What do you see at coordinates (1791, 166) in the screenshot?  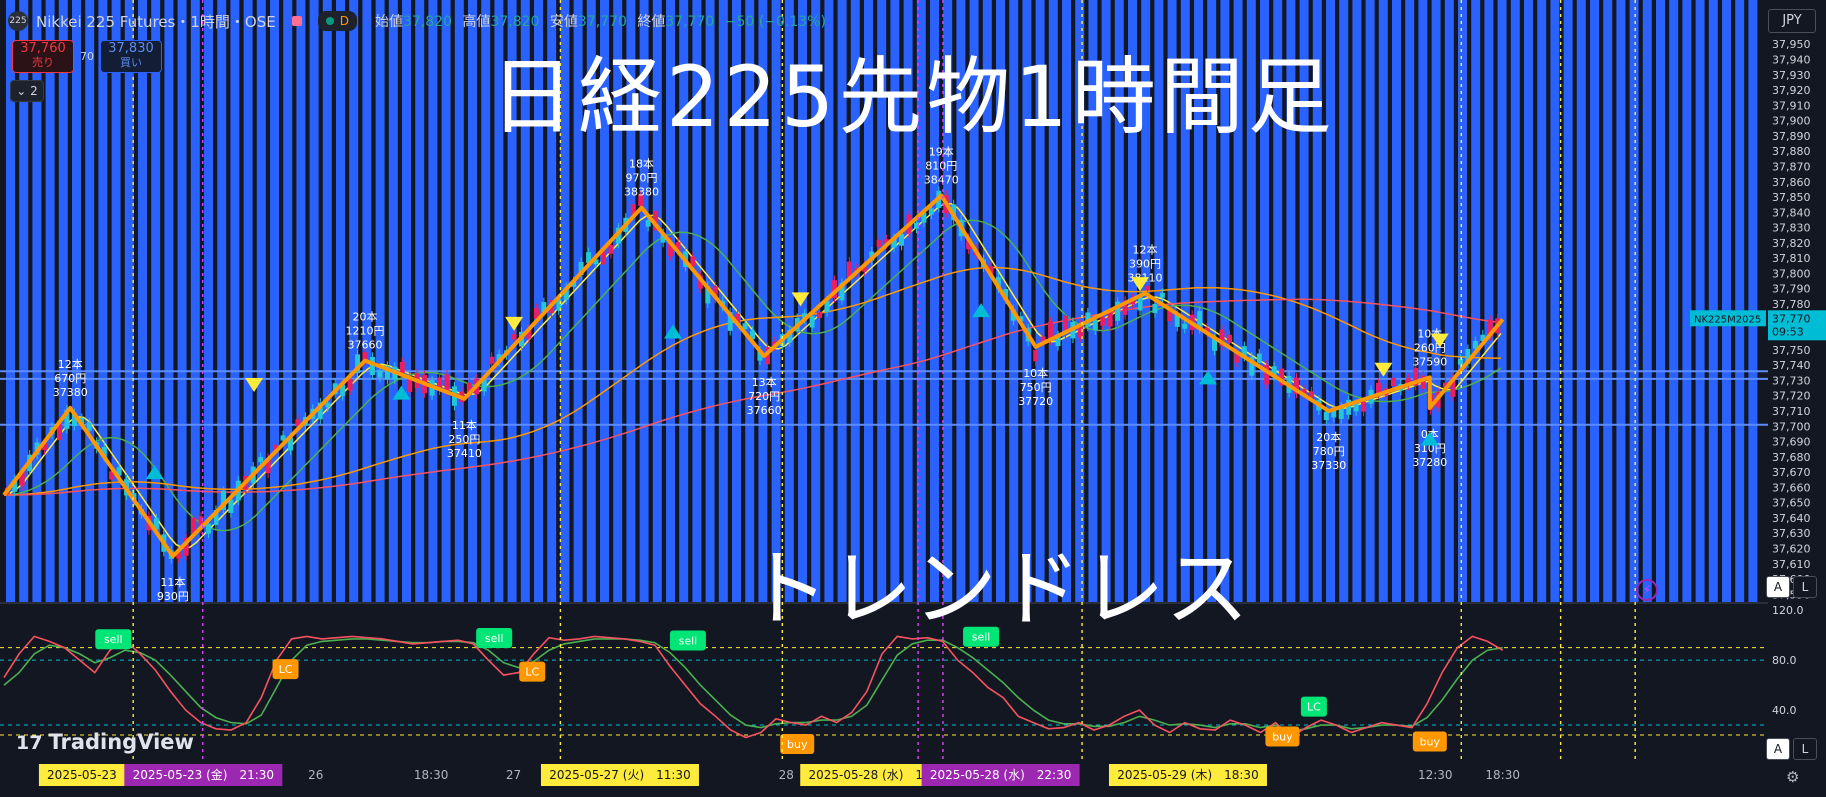 I see `price-axis-tick: 37,870` at bounding box center [1791, 166].